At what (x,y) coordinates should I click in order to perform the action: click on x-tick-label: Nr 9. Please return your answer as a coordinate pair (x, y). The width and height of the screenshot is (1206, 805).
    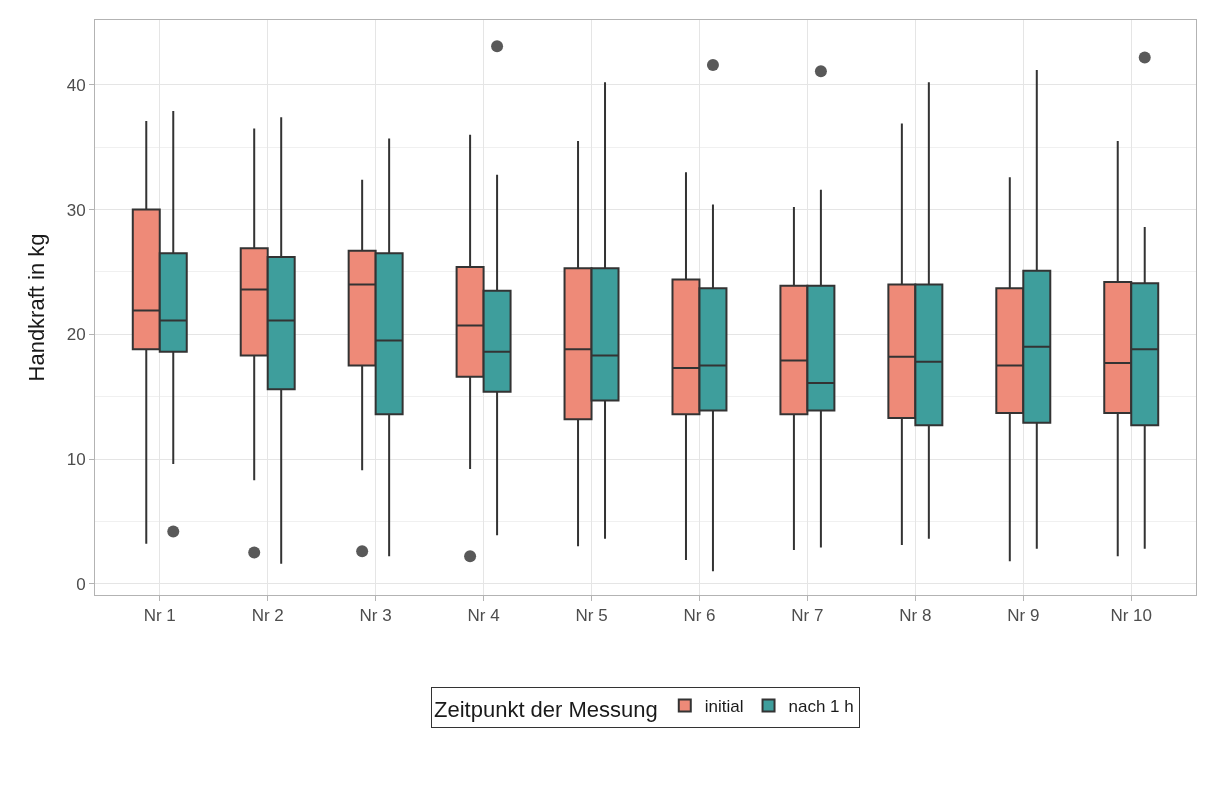
    Looking at the image, I should click on (1023, 616).